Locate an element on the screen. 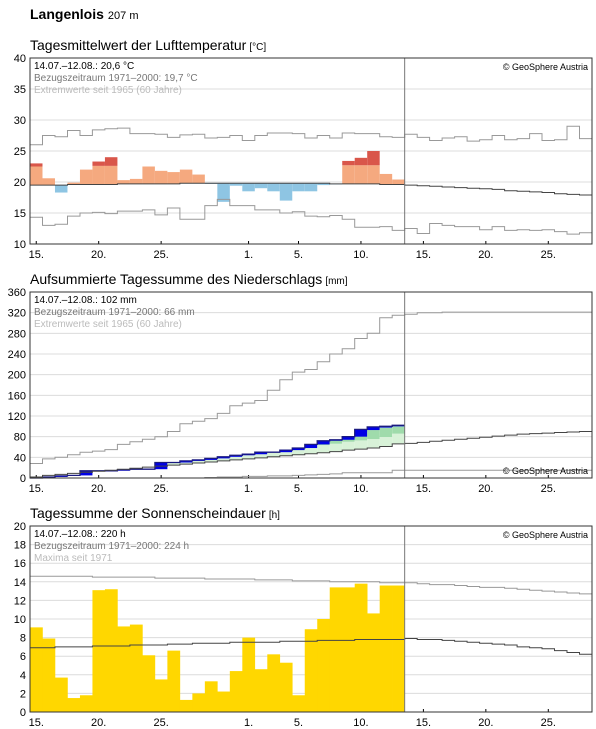 The image size is (596, 729). y-tick-label: 35 is located at coordinates (20, 90).